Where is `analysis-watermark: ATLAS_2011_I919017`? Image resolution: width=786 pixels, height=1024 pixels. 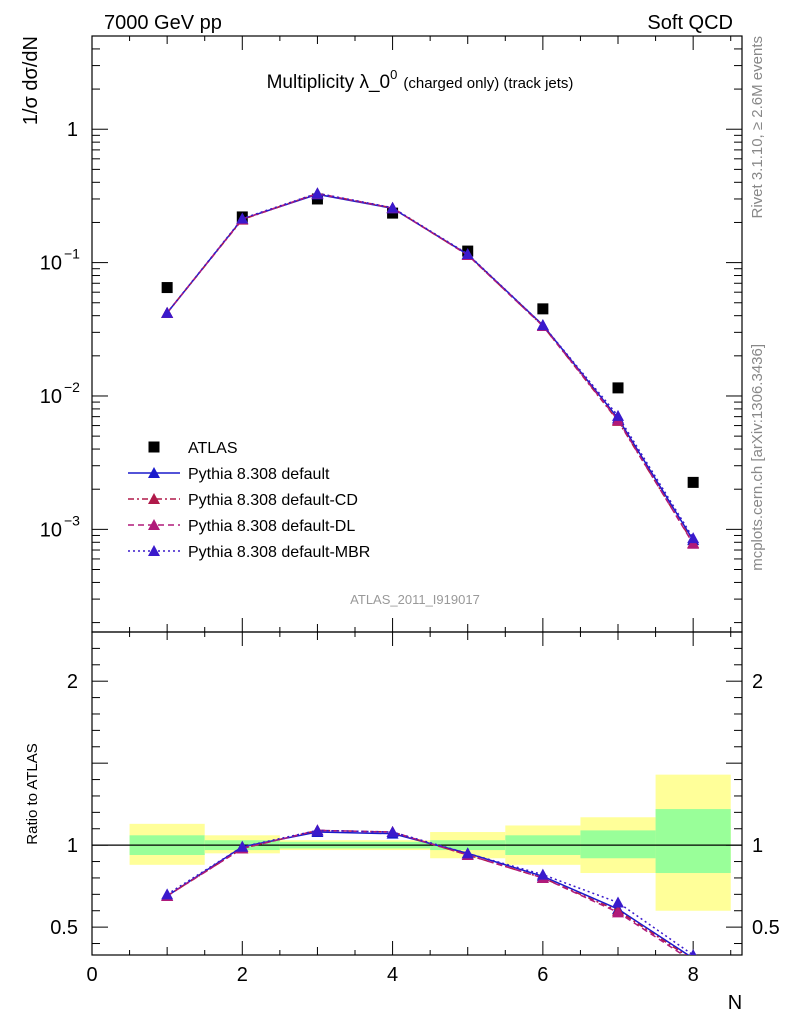
analysis-watermark: ATLAS_2011_I919017 is located at coordinates (415, 599).